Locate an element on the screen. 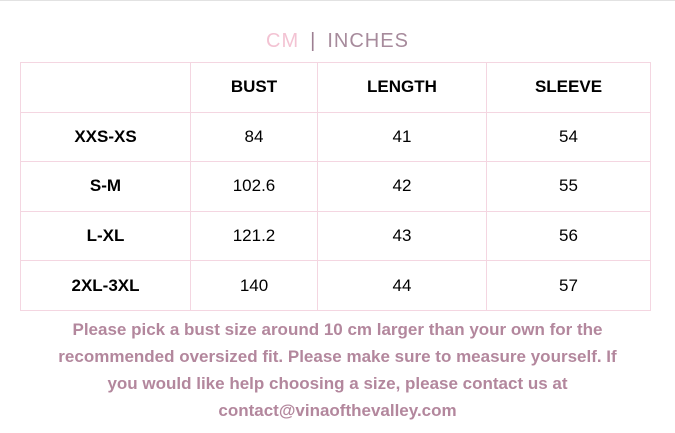  table-row: XXS-XS 84 41 54 is located at coordinates (335, 137).